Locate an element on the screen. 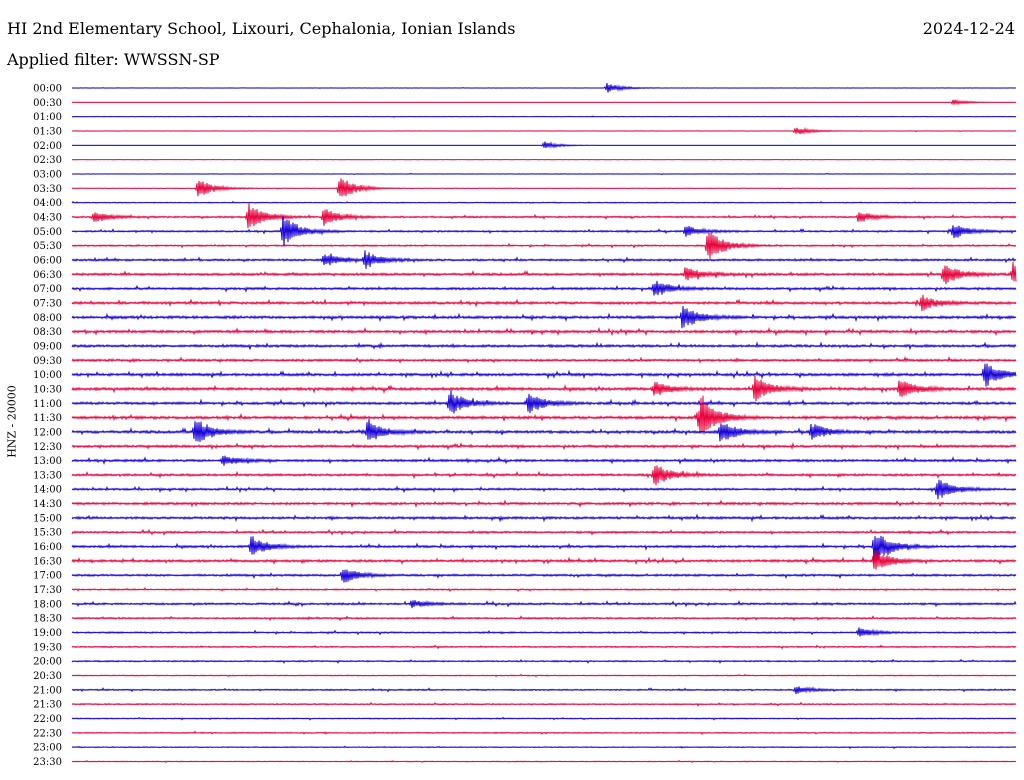 The image size is (1024, 780). time-label: 06:00 is located at coordinates (47, 260).